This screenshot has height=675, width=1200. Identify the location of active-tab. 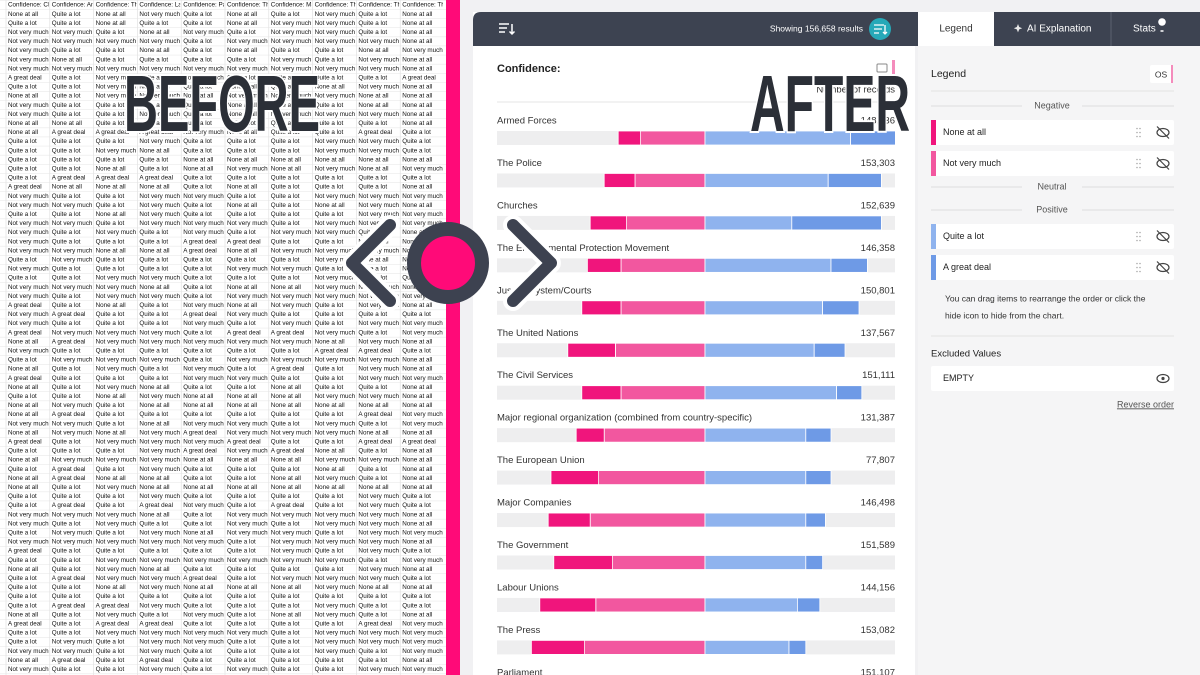
(956, 29).